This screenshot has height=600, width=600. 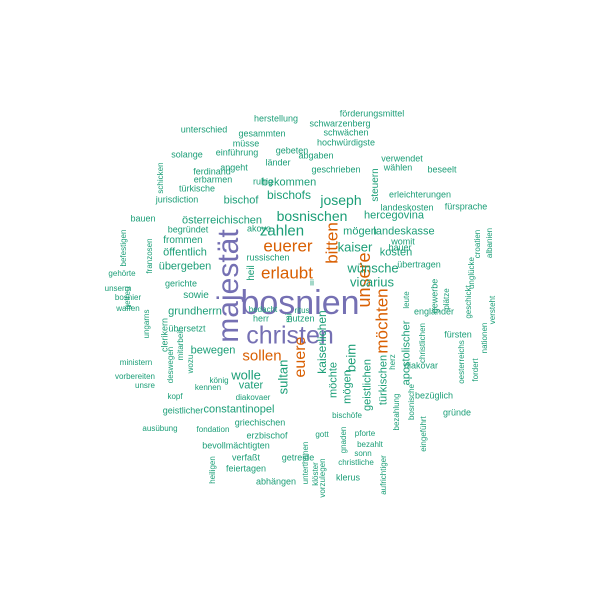 What do you see at coordinates (213, 429) in the screenshot?
I see `cloud-word: fondation` at bounding box center [213, 429].